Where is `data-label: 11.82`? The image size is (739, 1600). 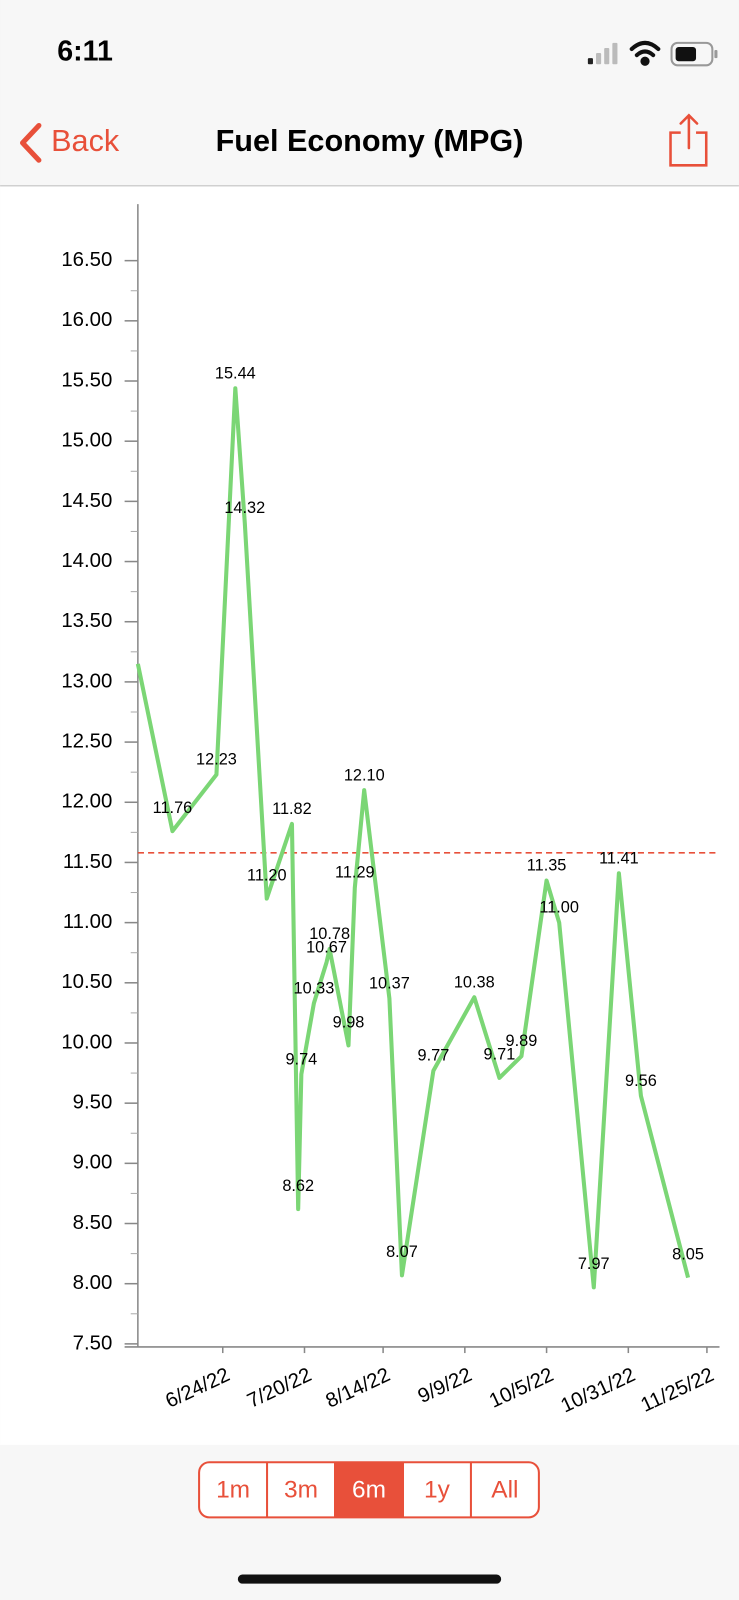 data-label: 11.82 is located at coordinates (292, 809).